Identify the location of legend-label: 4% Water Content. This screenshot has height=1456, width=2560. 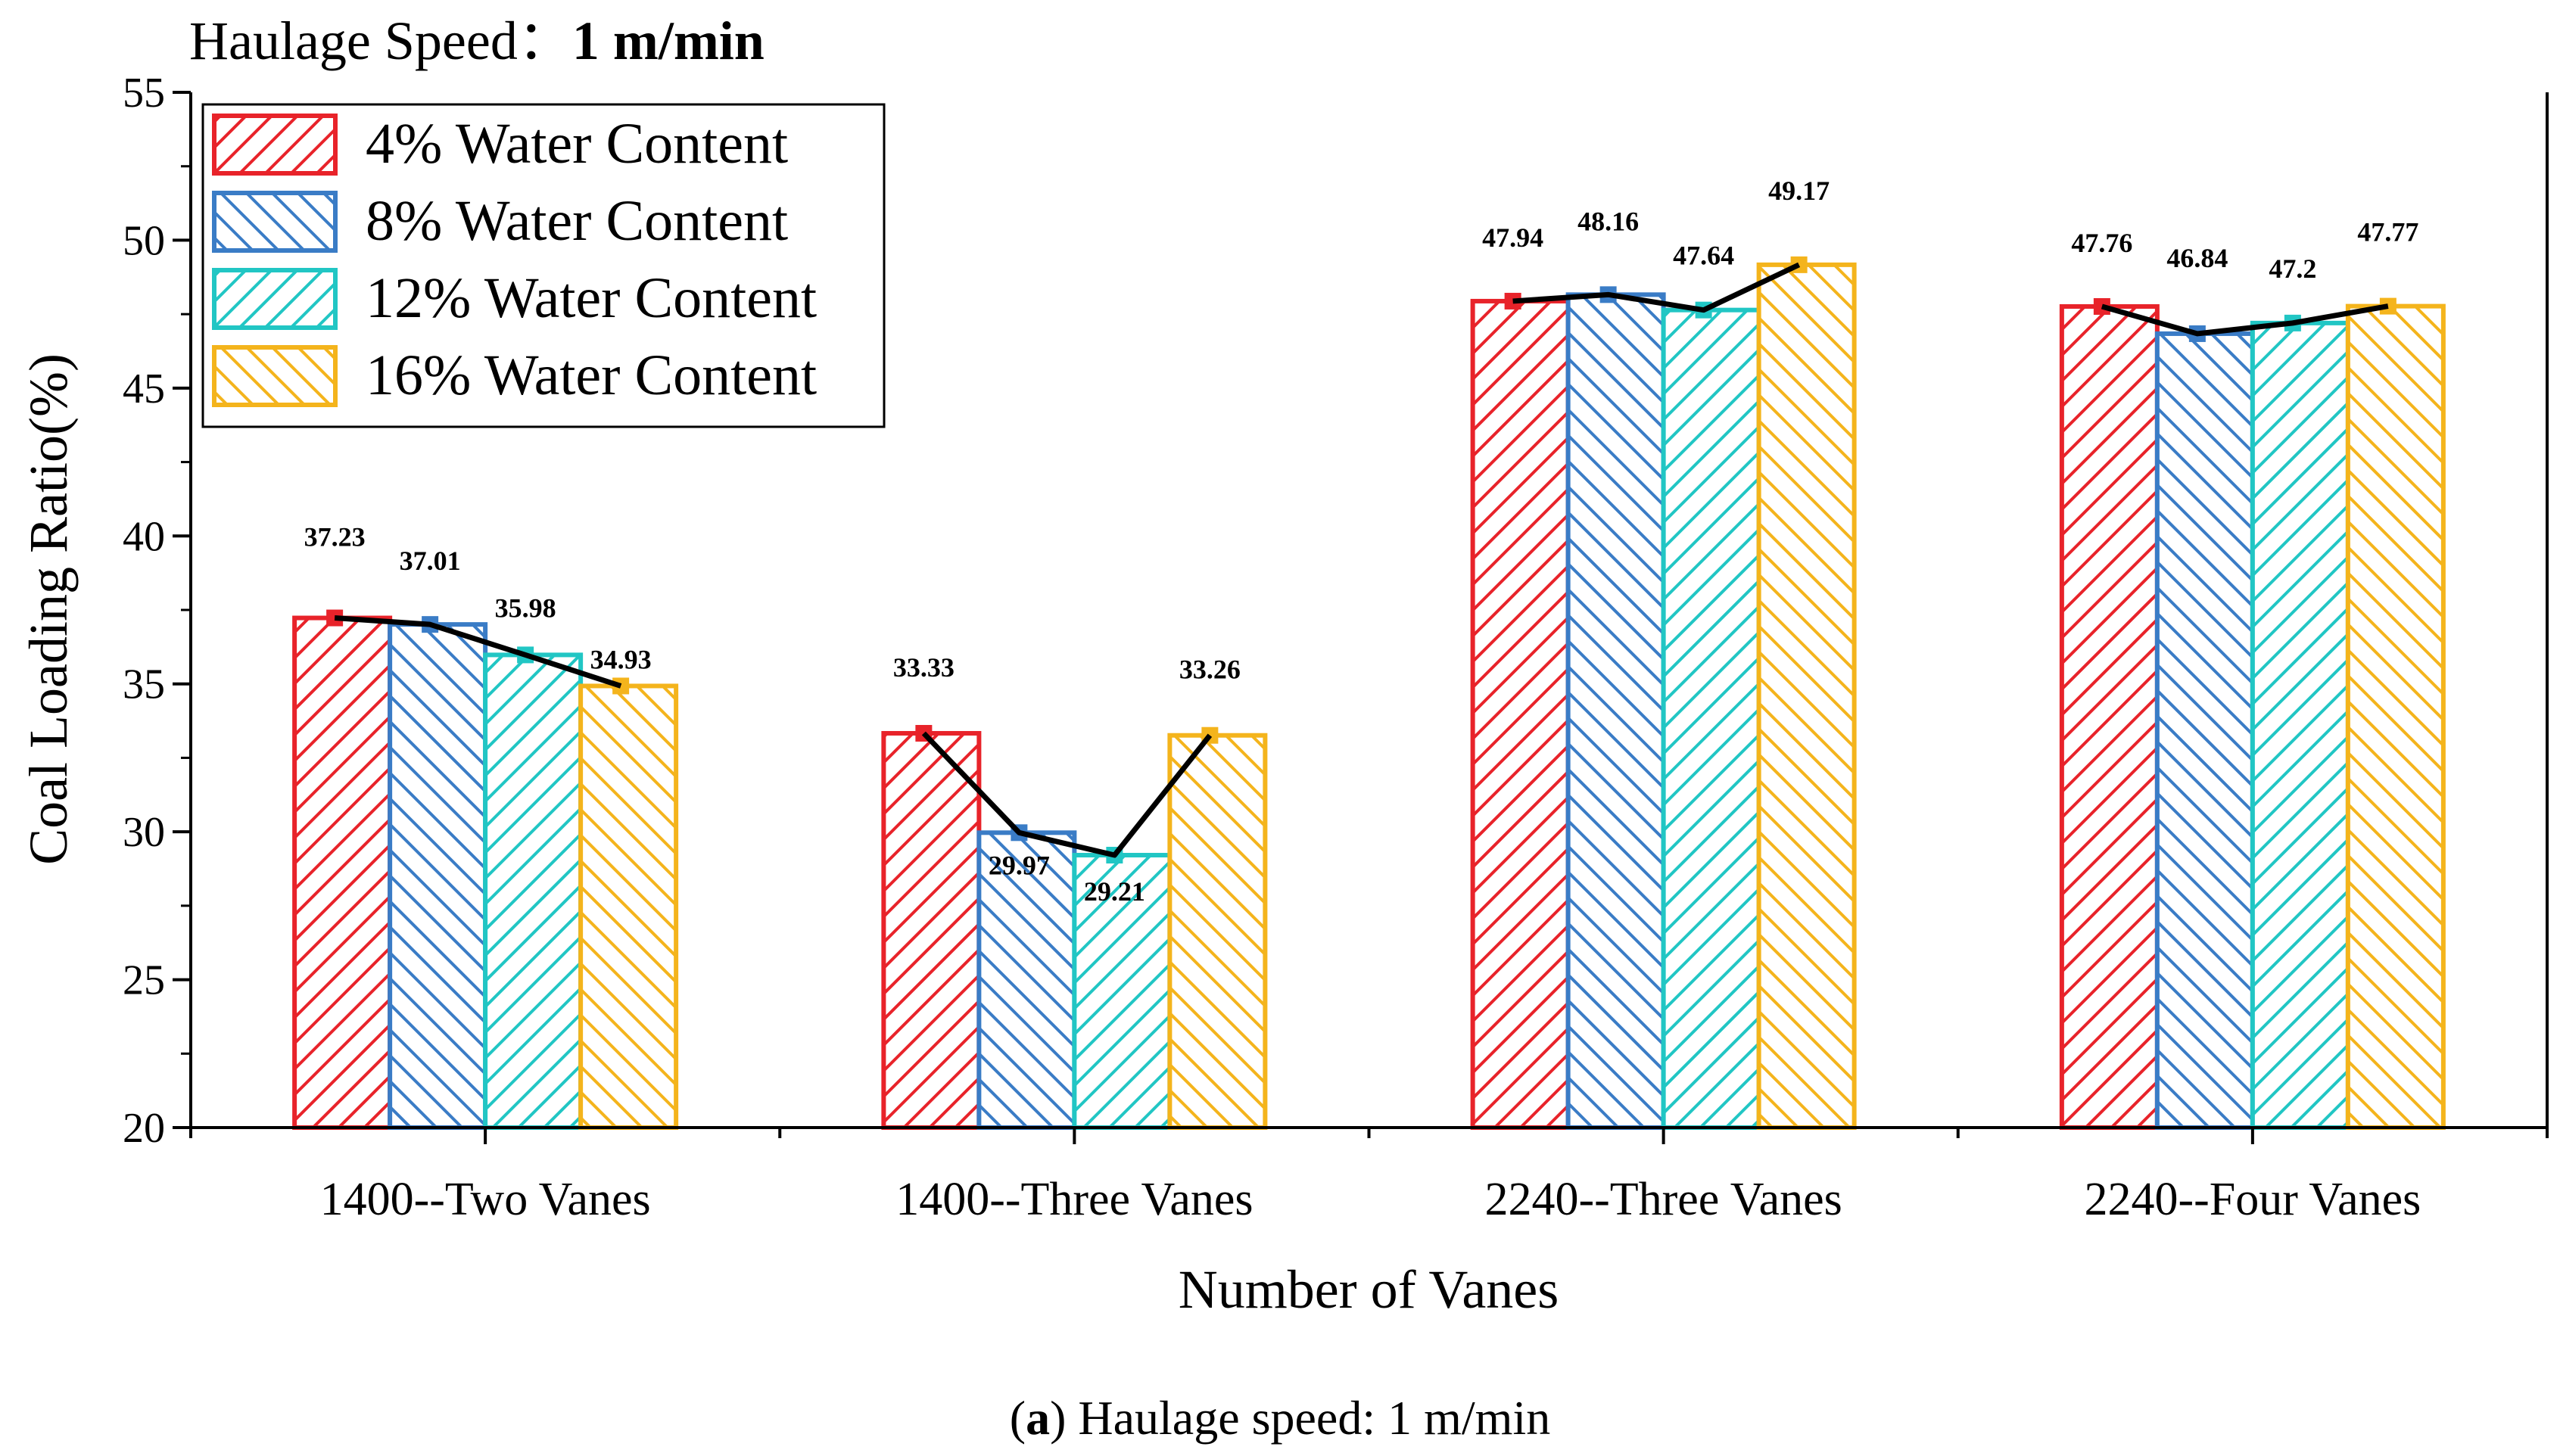
(577, 144).